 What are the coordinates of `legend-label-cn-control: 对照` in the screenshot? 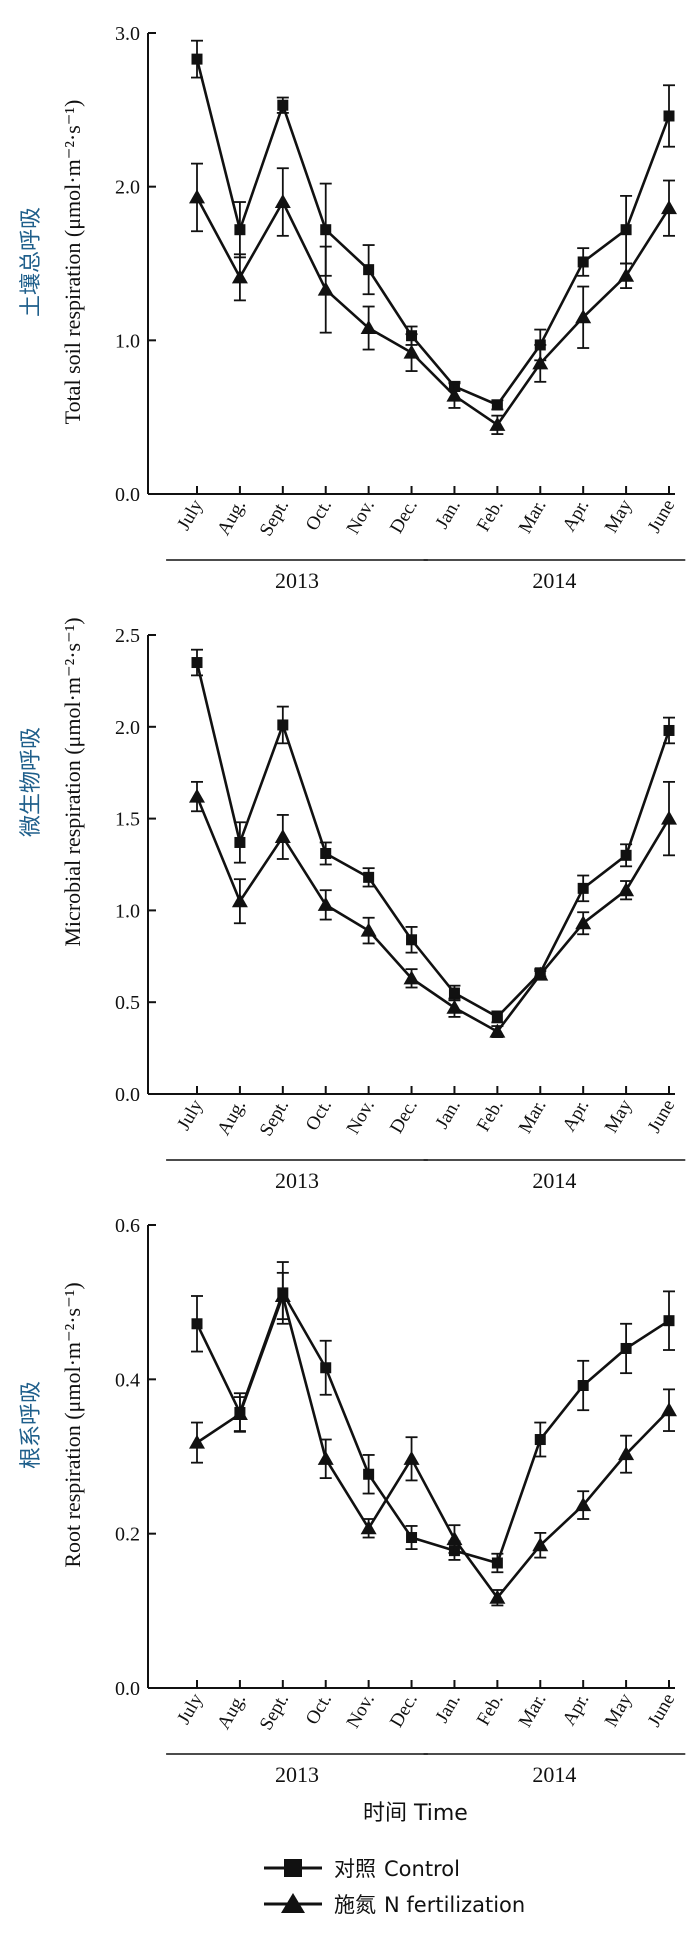 It's located at (355, 1869).